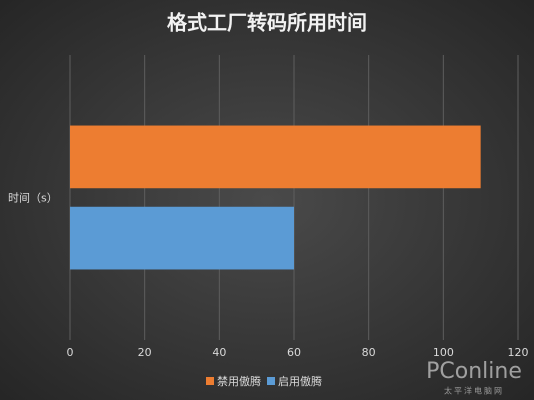 Image resolution: width=534 pixels, height=400 pixels. What do you see at coordinates (443, 352) in the screenshot?
I see `x-tick-label: 100` at bounding box center [443, 352].